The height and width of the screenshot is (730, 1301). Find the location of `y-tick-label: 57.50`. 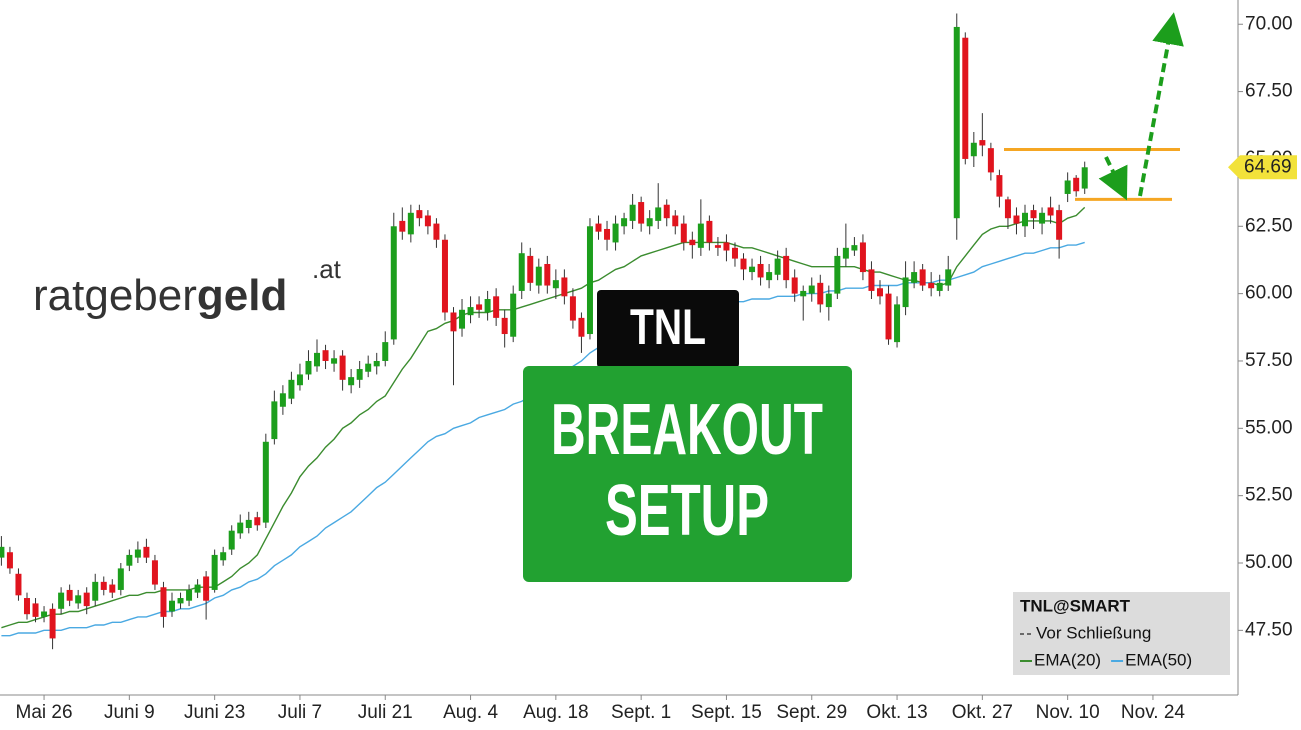

y-tick-label: 57.50 is located at coordinates (1269, 360).